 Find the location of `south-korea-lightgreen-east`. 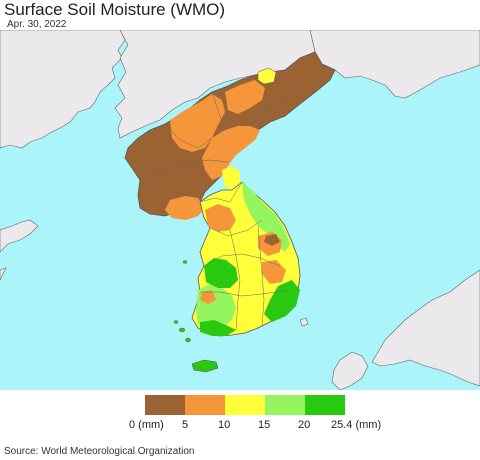

south-korea-lightgreen-east is located at coordinates (266, 217).